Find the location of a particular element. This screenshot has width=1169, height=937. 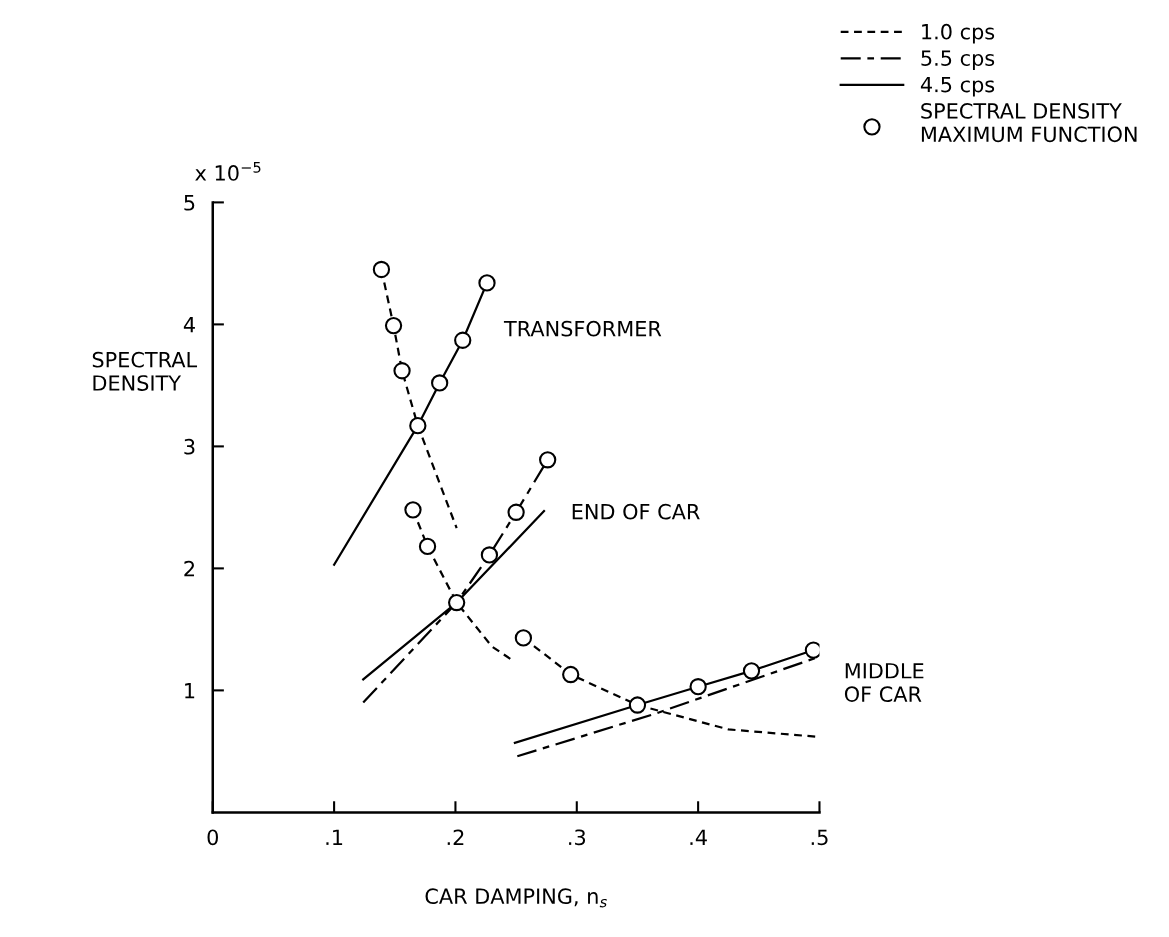

annotation: TRANSFORMER is located at coordinates (582, 328).